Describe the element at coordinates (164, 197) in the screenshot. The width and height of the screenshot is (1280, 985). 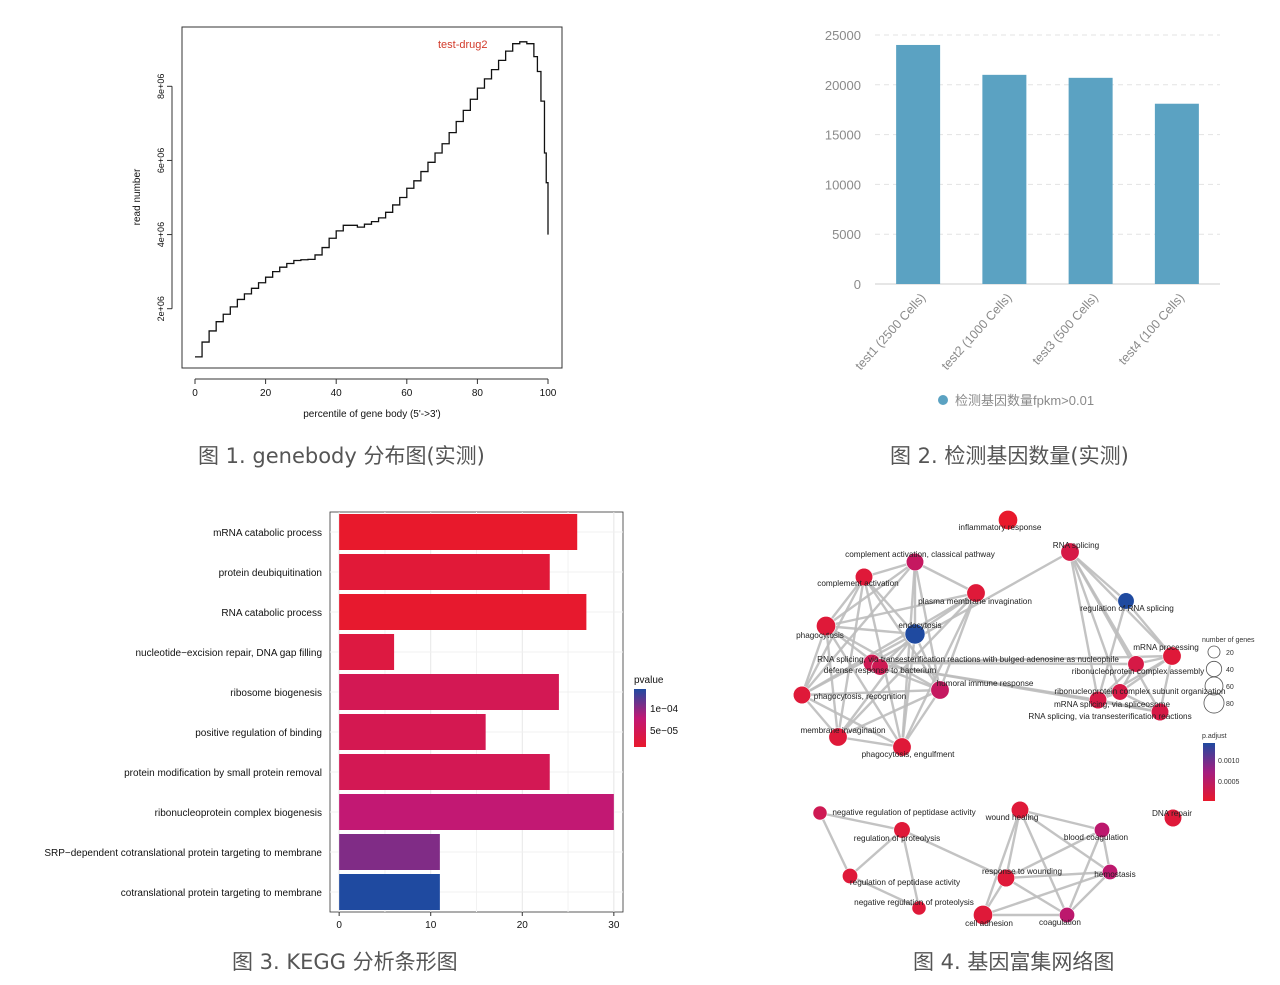
I see `y-axis: 2e+06 4e+06 6e+06 8e+06` at that location.